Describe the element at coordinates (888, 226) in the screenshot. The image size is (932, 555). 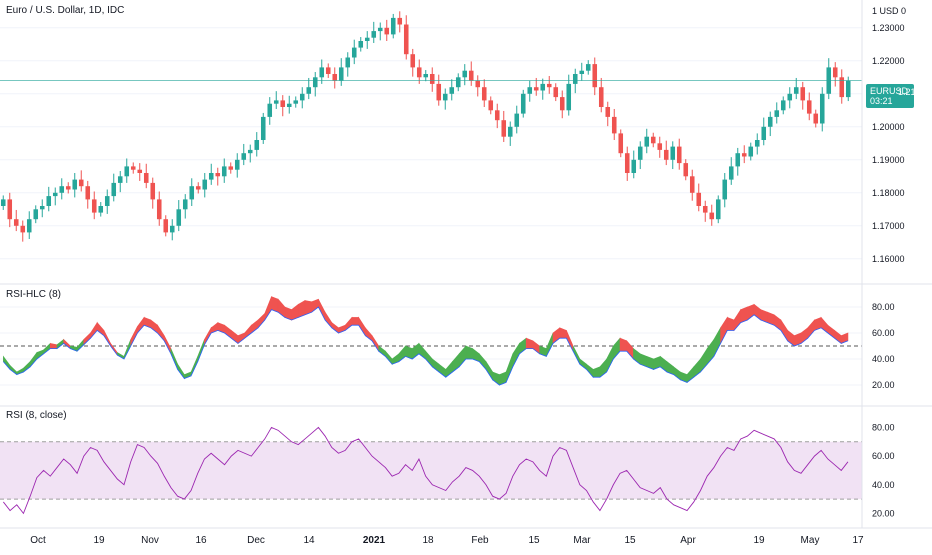
I see `price-tick-label: 1.17000` at that location.